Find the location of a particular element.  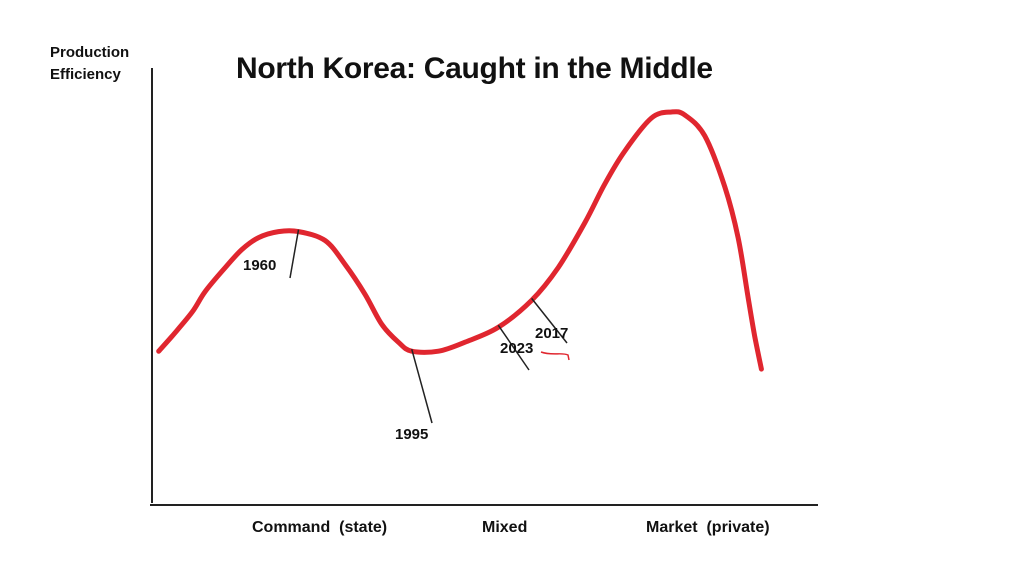

annotation-2017: 2017 is located at coordinates (552, 333).